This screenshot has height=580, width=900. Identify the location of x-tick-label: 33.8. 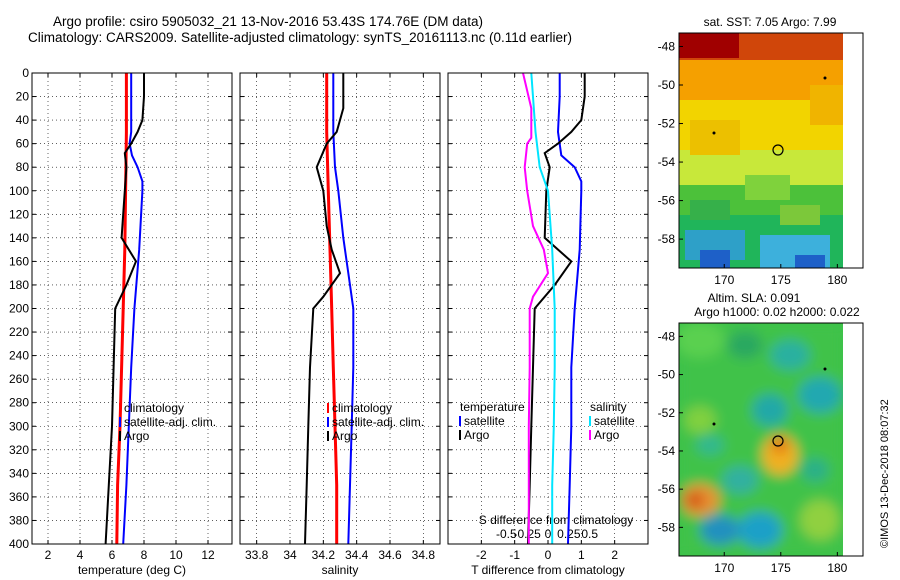
(257, 555).